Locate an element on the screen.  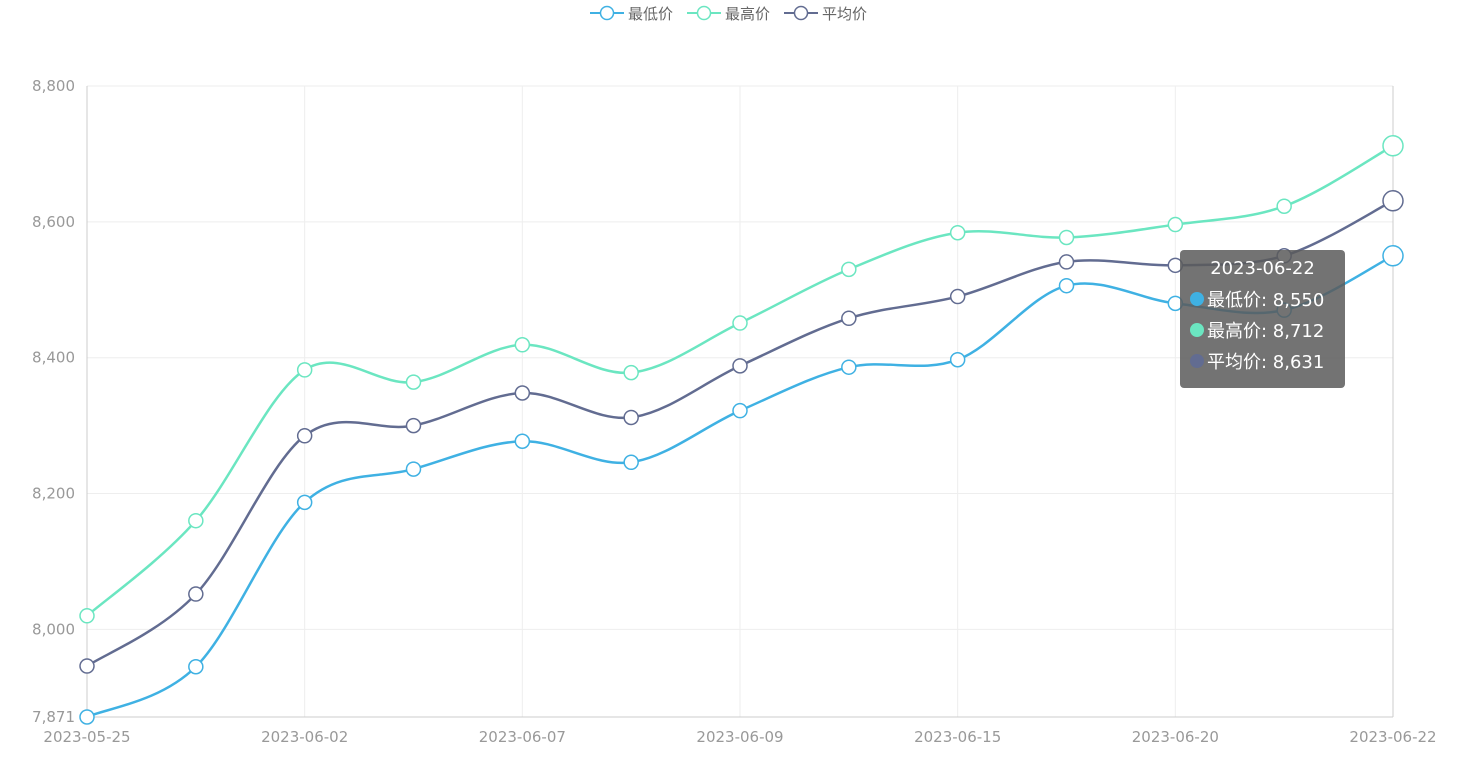
tooltip-row-avg: 平均价: 8,631 is located at coordinates (1262, 360).